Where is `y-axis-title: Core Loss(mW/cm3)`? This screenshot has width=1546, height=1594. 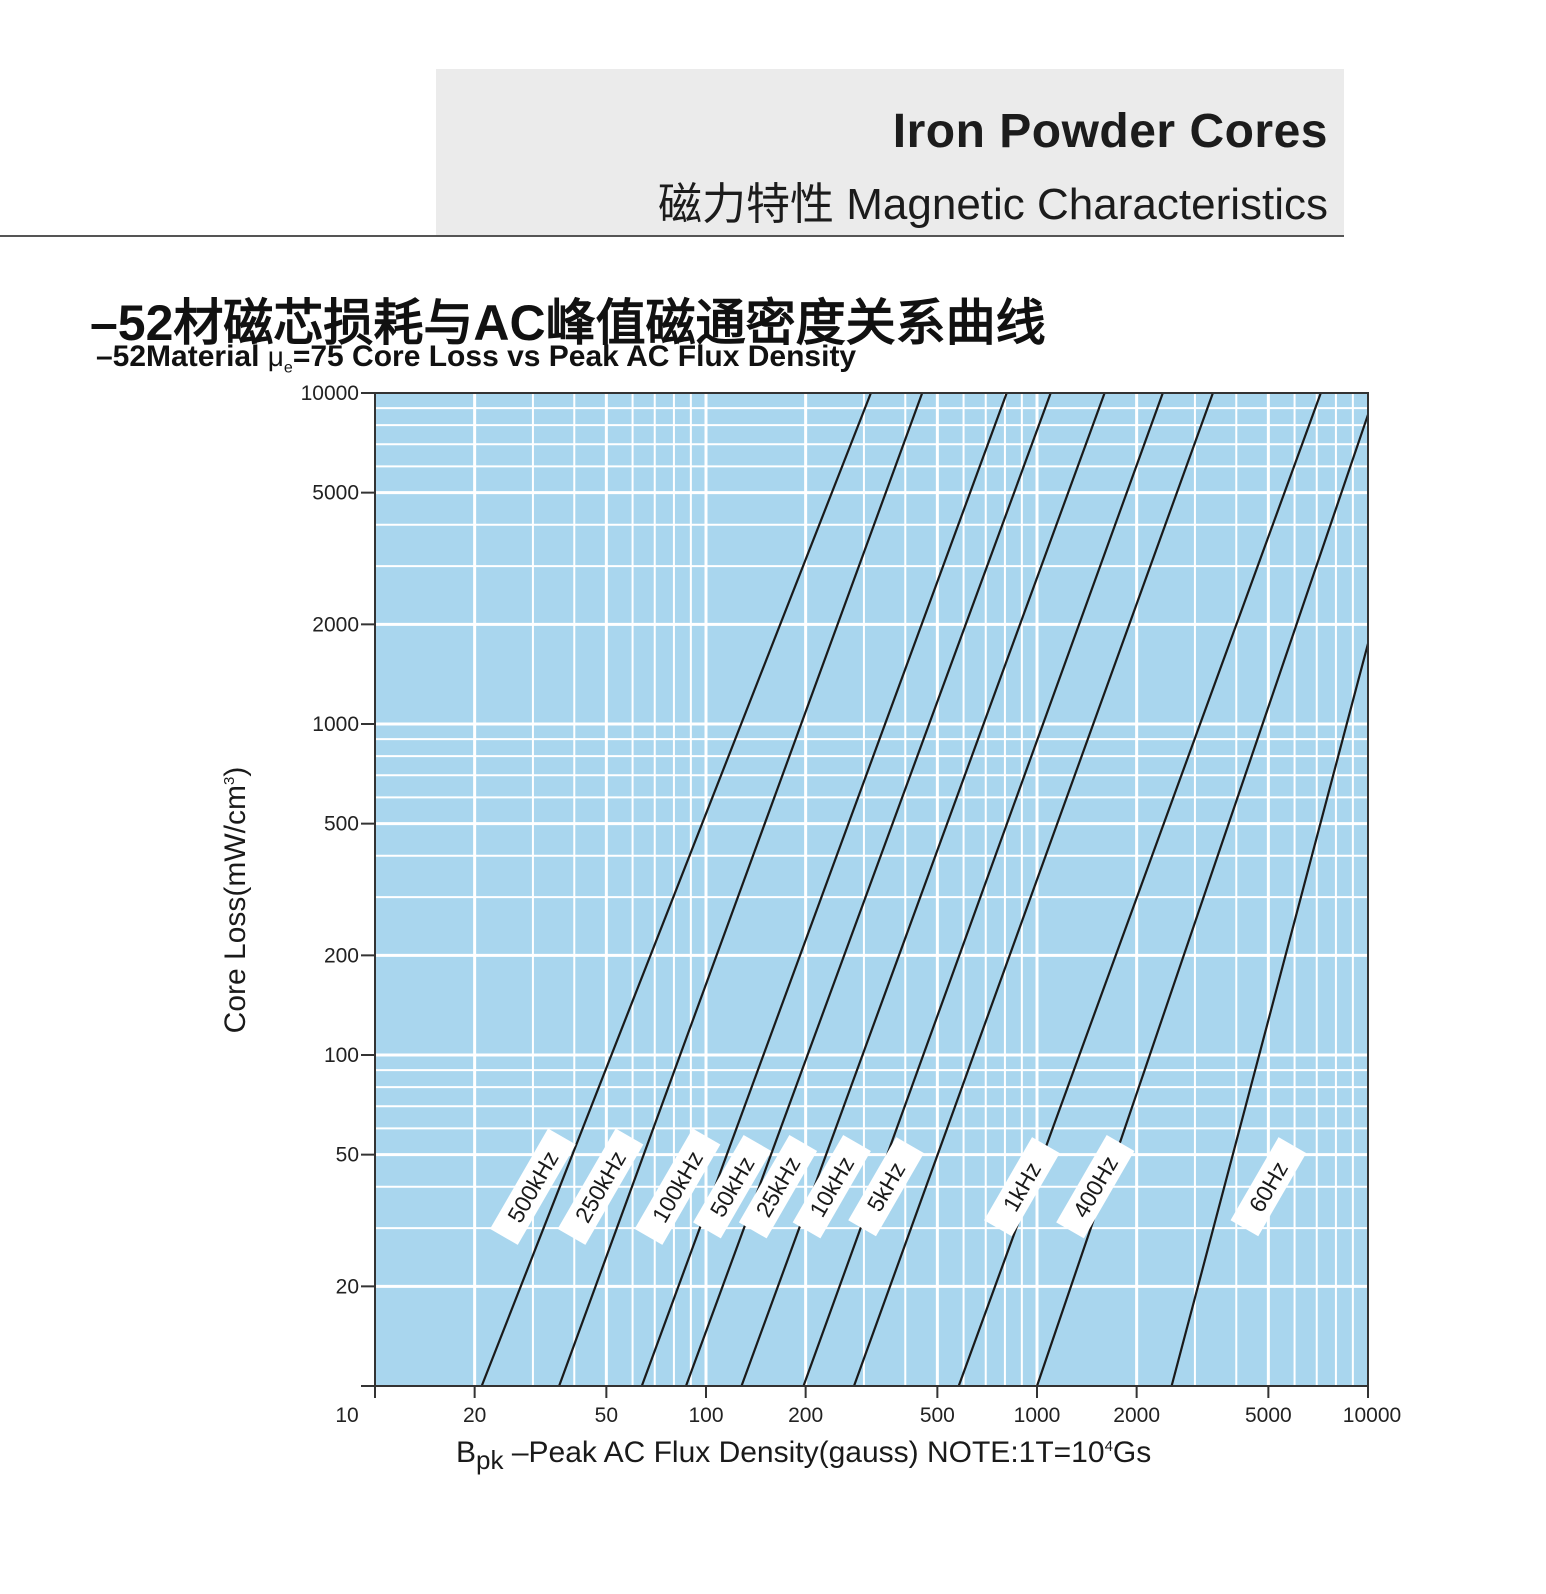
y-axis-title: Core Loss(mW/cm3) is located at coordinates (236, 900).